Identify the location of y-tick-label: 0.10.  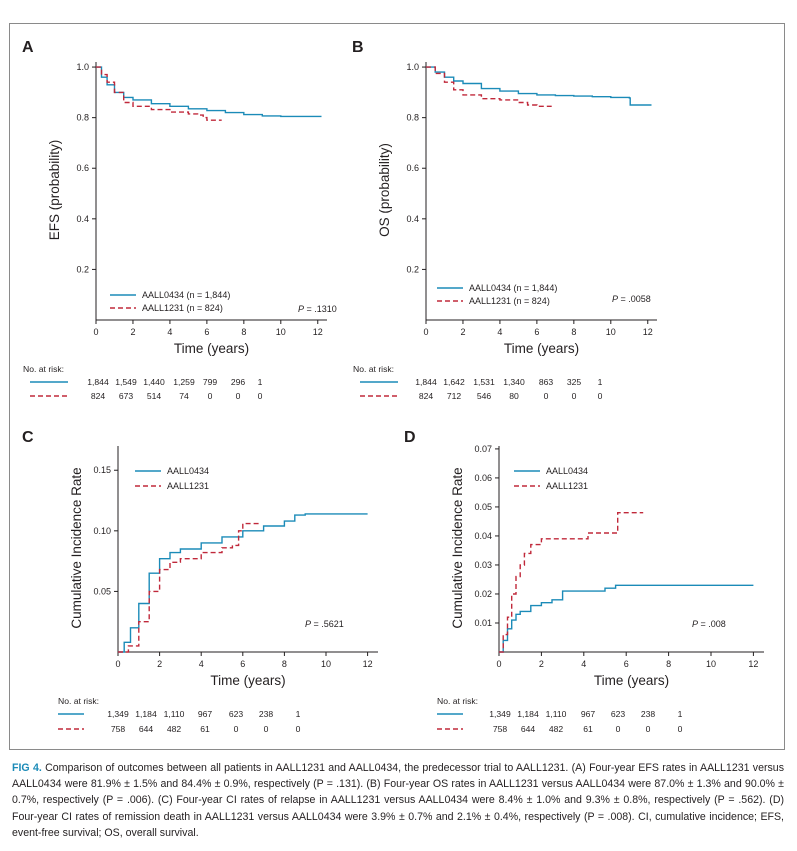
(102, 531).